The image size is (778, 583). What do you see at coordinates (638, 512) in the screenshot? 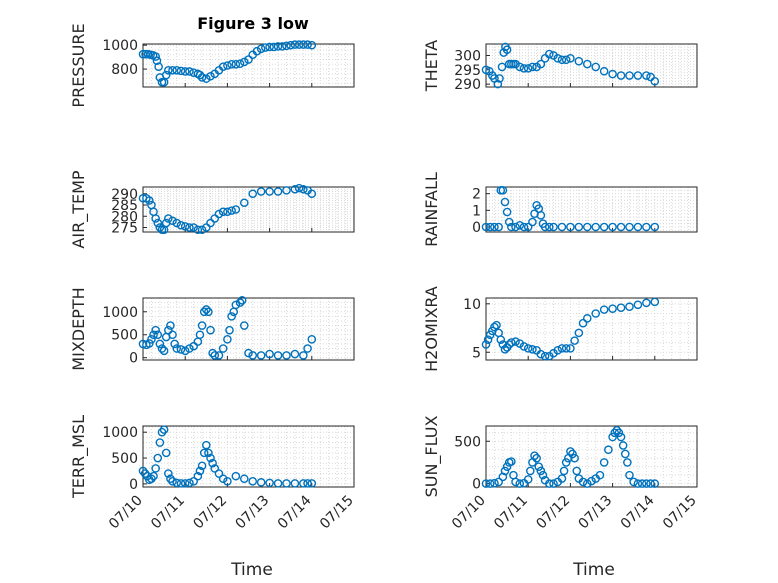
I see `x-tick-label: 07/14` at bounding box center [638, 512].